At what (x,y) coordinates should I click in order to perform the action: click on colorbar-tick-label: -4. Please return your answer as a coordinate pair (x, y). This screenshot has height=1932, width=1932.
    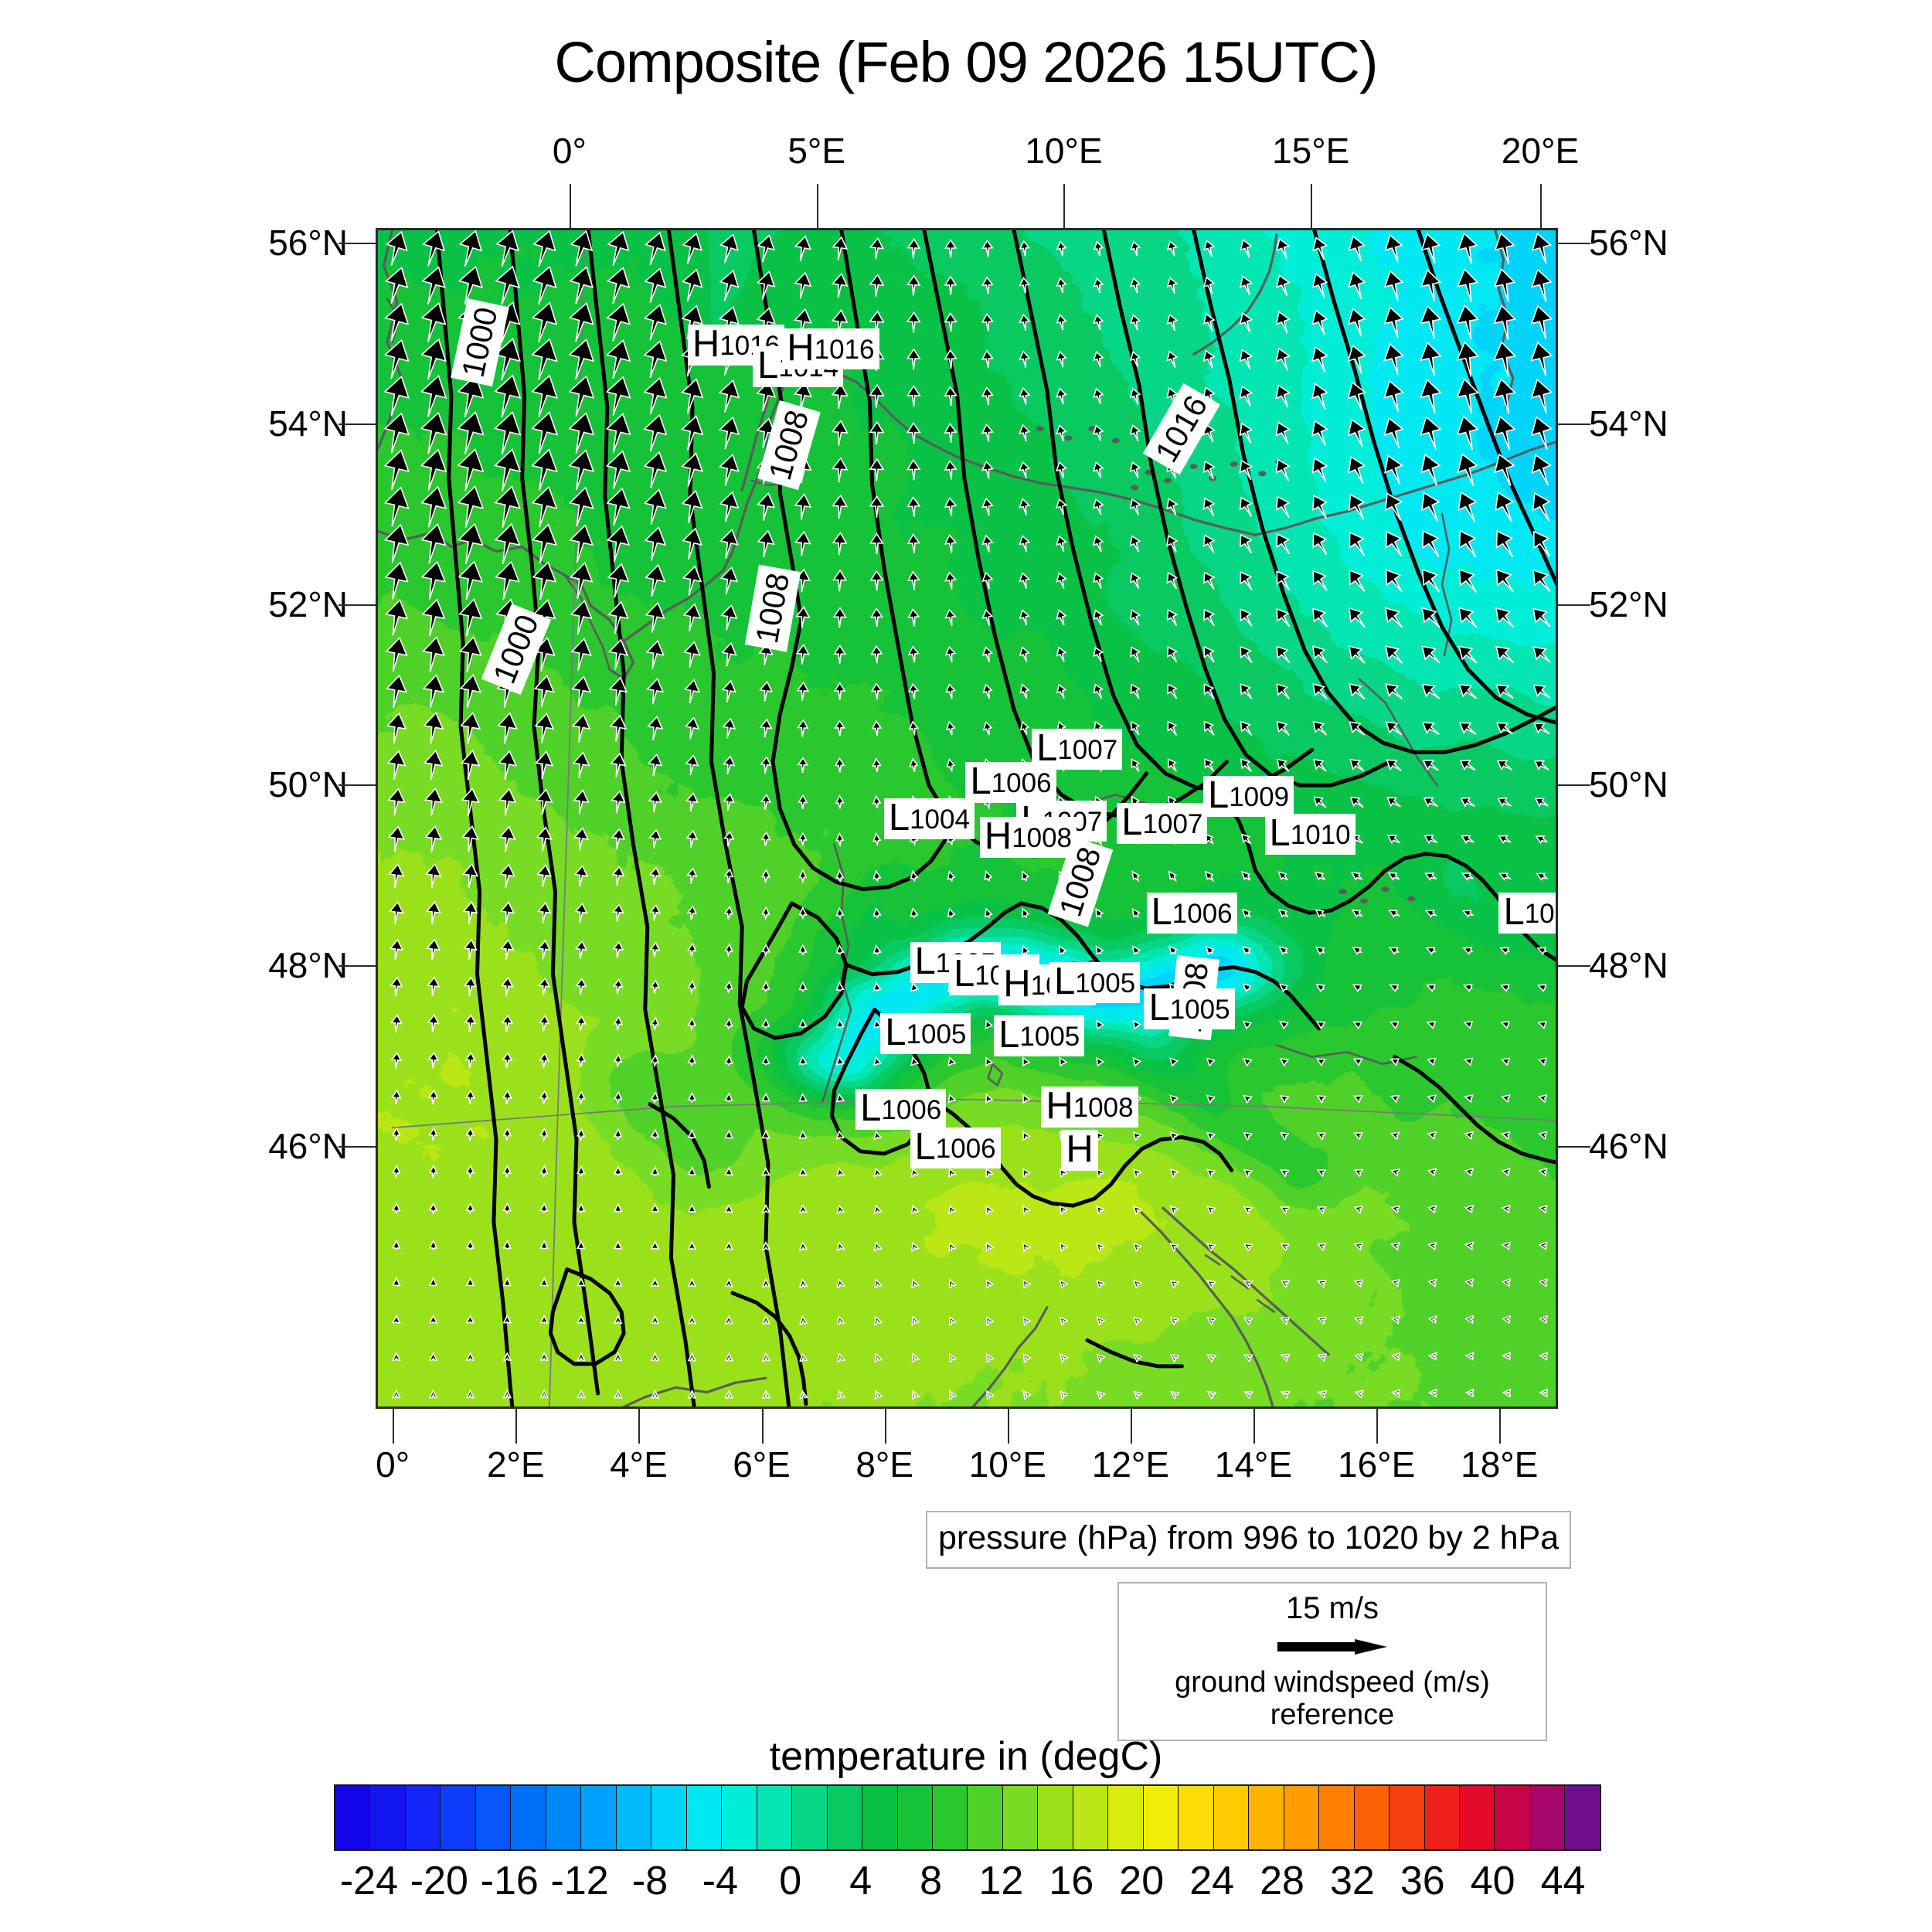
    Looking at the image, I should click on (720, 1881).